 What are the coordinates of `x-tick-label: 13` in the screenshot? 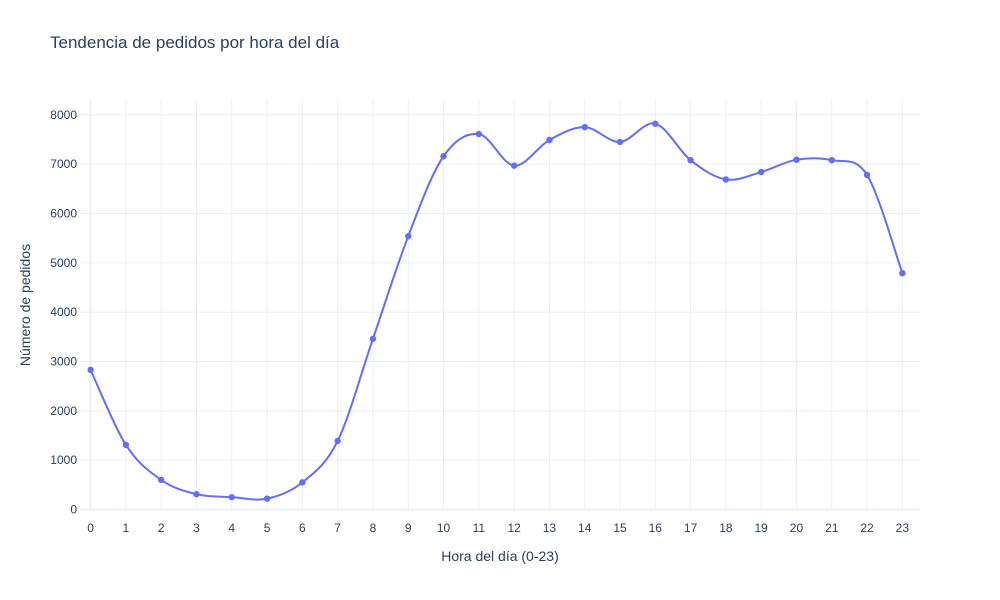 It's located at (550, 528).